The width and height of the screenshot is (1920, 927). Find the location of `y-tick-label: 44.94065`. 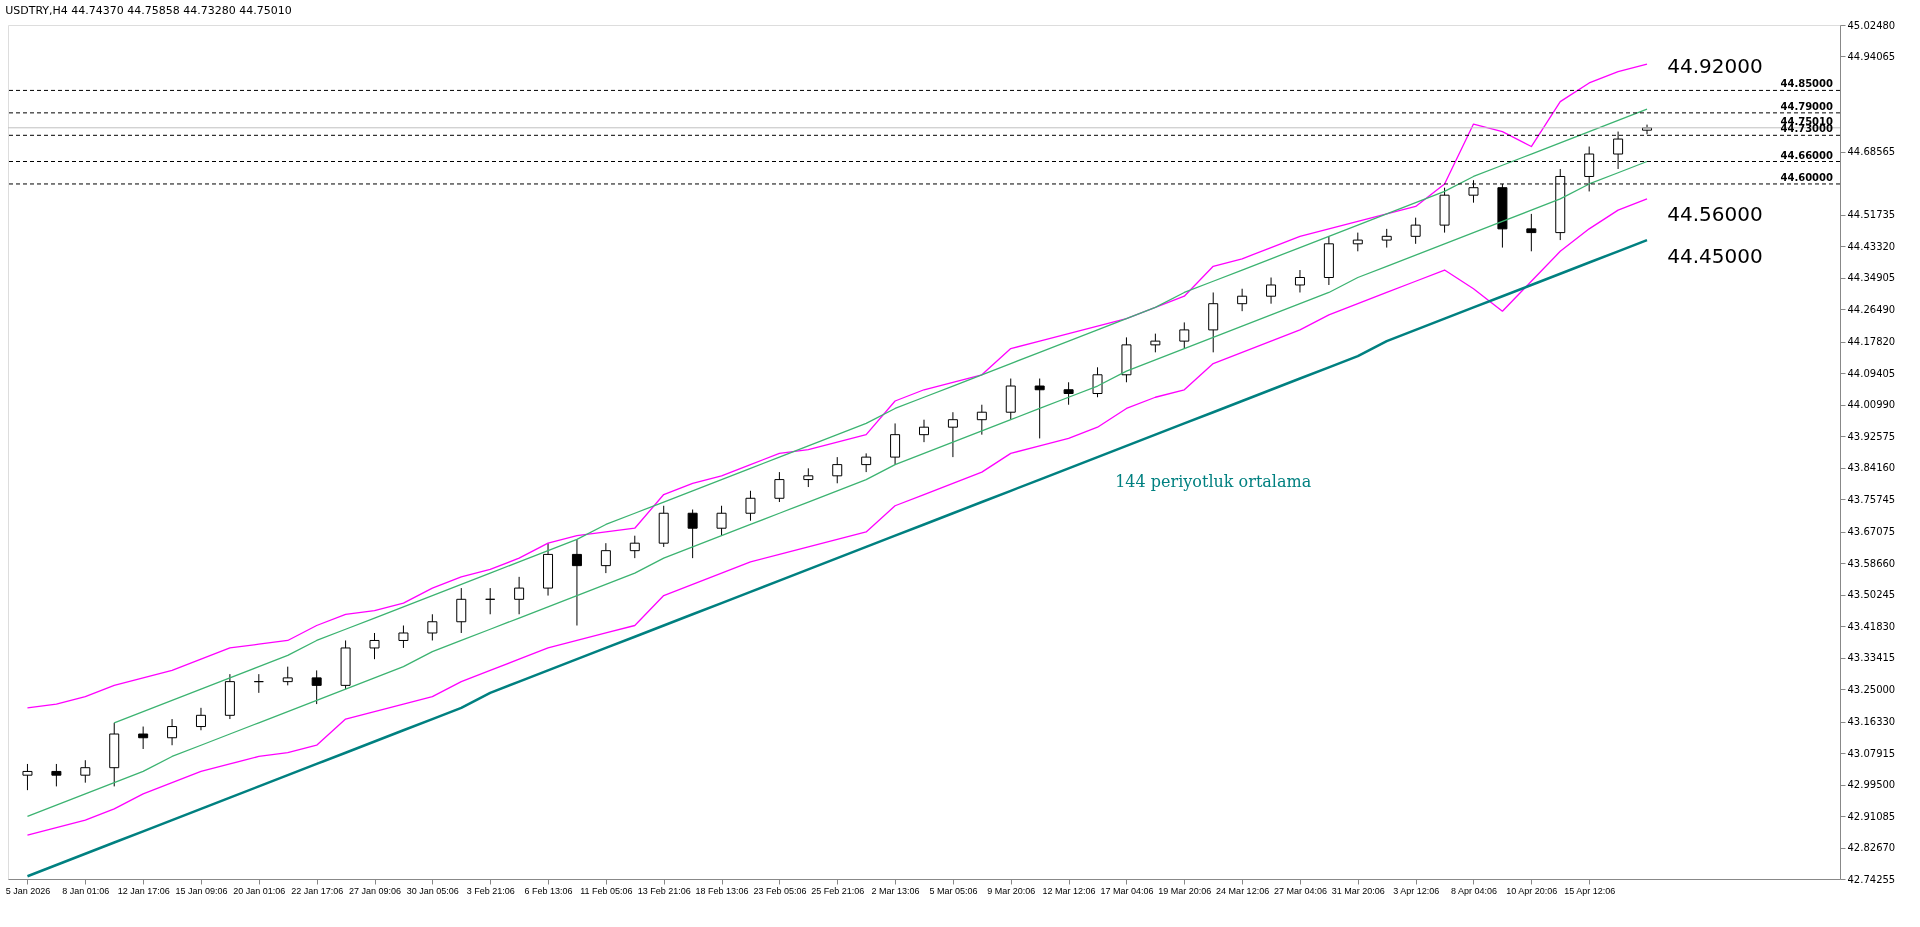

y-tick-label: 44.94065 is located at coordinates (1871, 56).